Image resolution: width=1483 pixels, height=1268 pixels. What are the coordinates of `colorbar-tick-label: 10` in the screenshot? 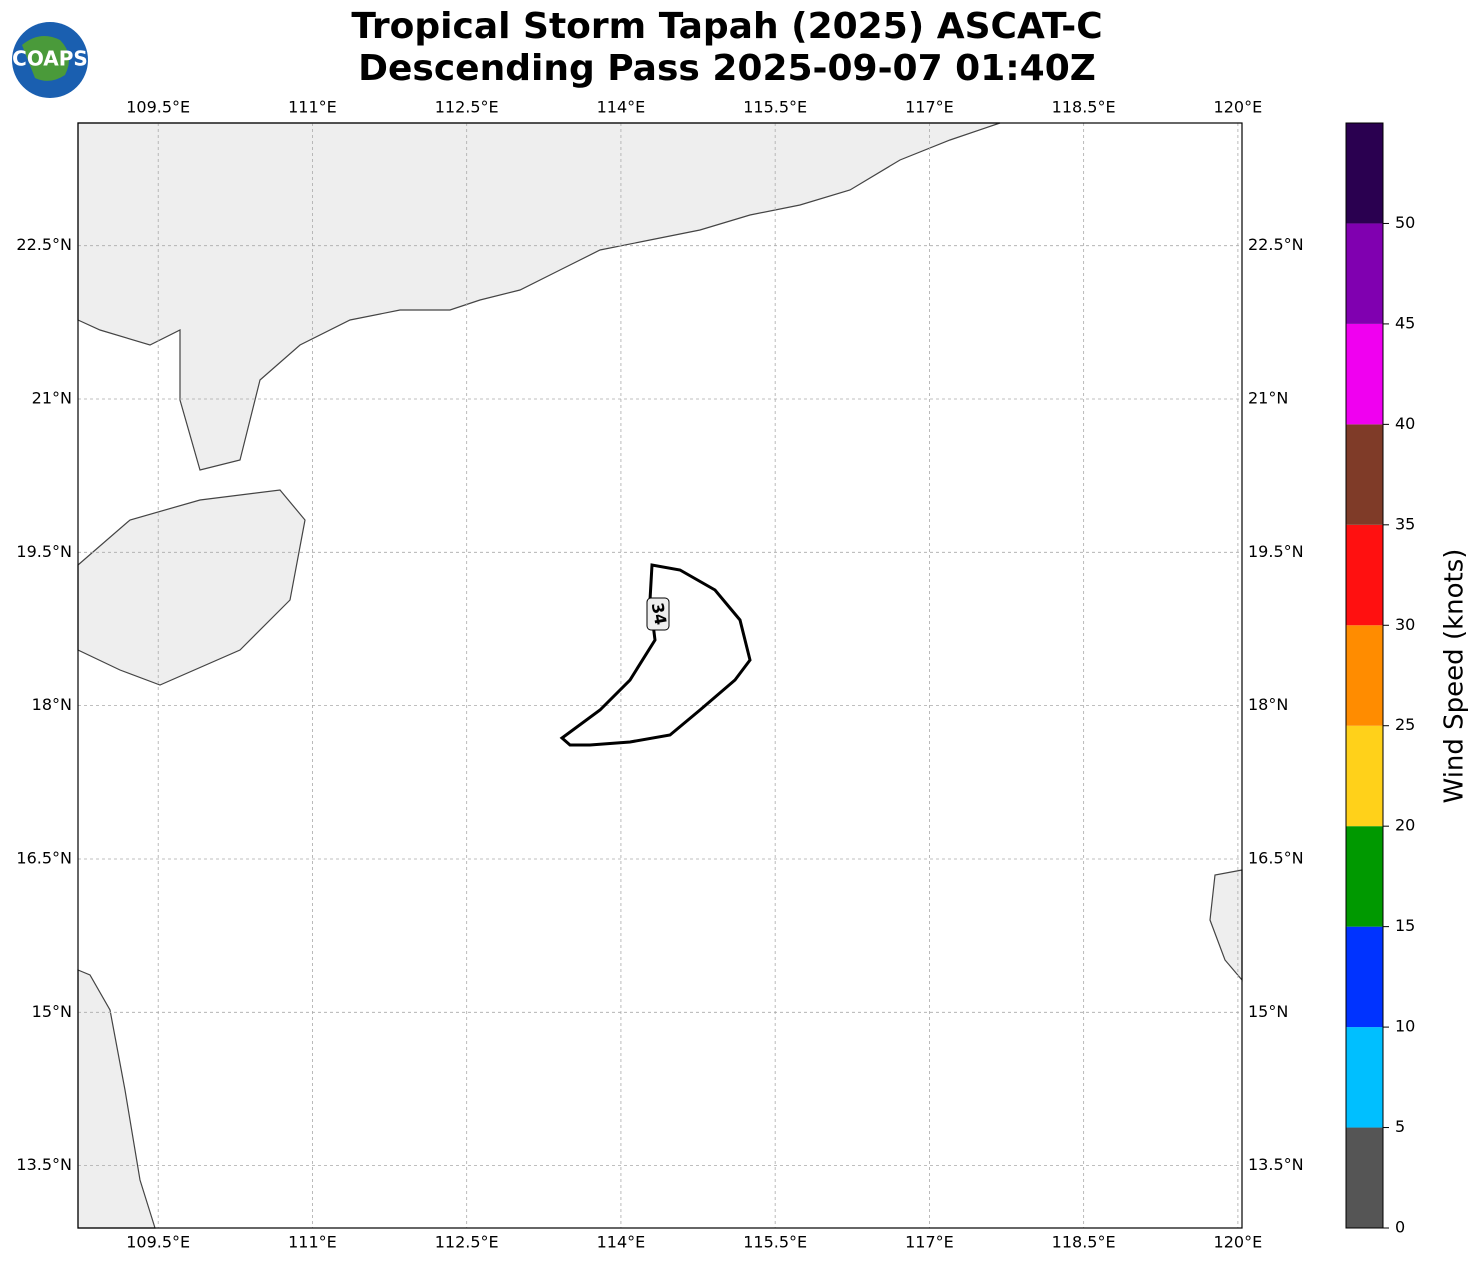 It's located at (1405, 1026).